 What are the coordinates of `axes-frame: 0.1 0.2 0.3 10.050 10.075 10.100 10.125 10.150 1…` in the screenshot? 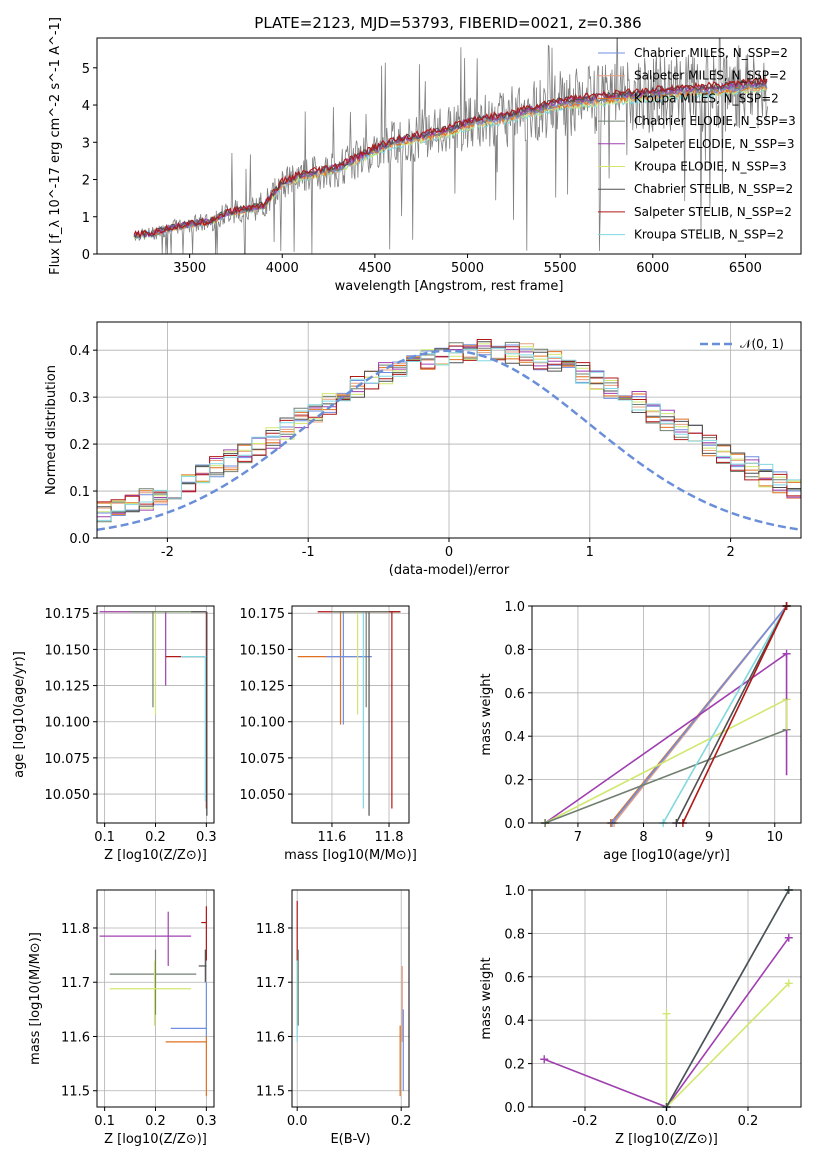 It's located at (114, 734).